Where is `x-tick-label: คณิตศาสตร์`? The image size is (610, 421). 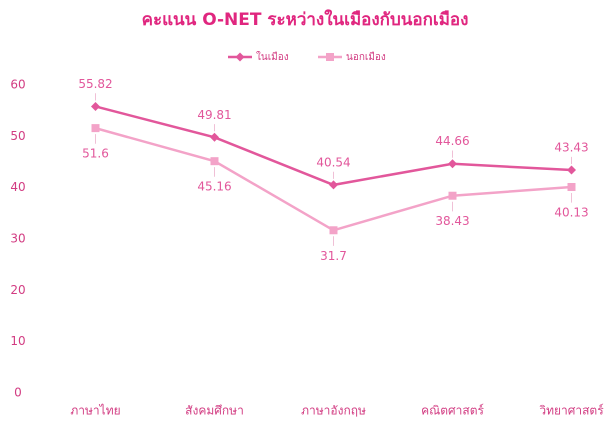
x-tick-label: คณิตศาสตร์ is located at coordinates (452, 411).